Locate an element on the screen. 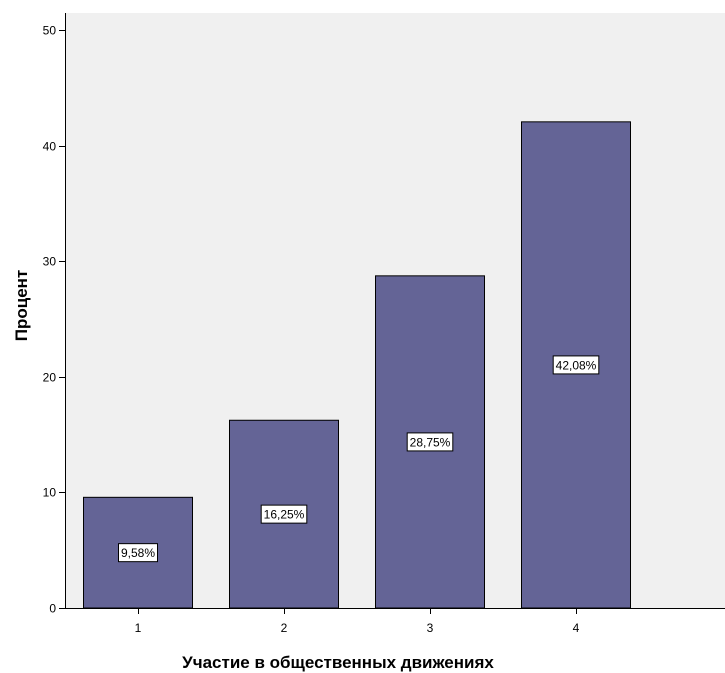  y-tick-label: 20 is located at coordinates (50, 378).